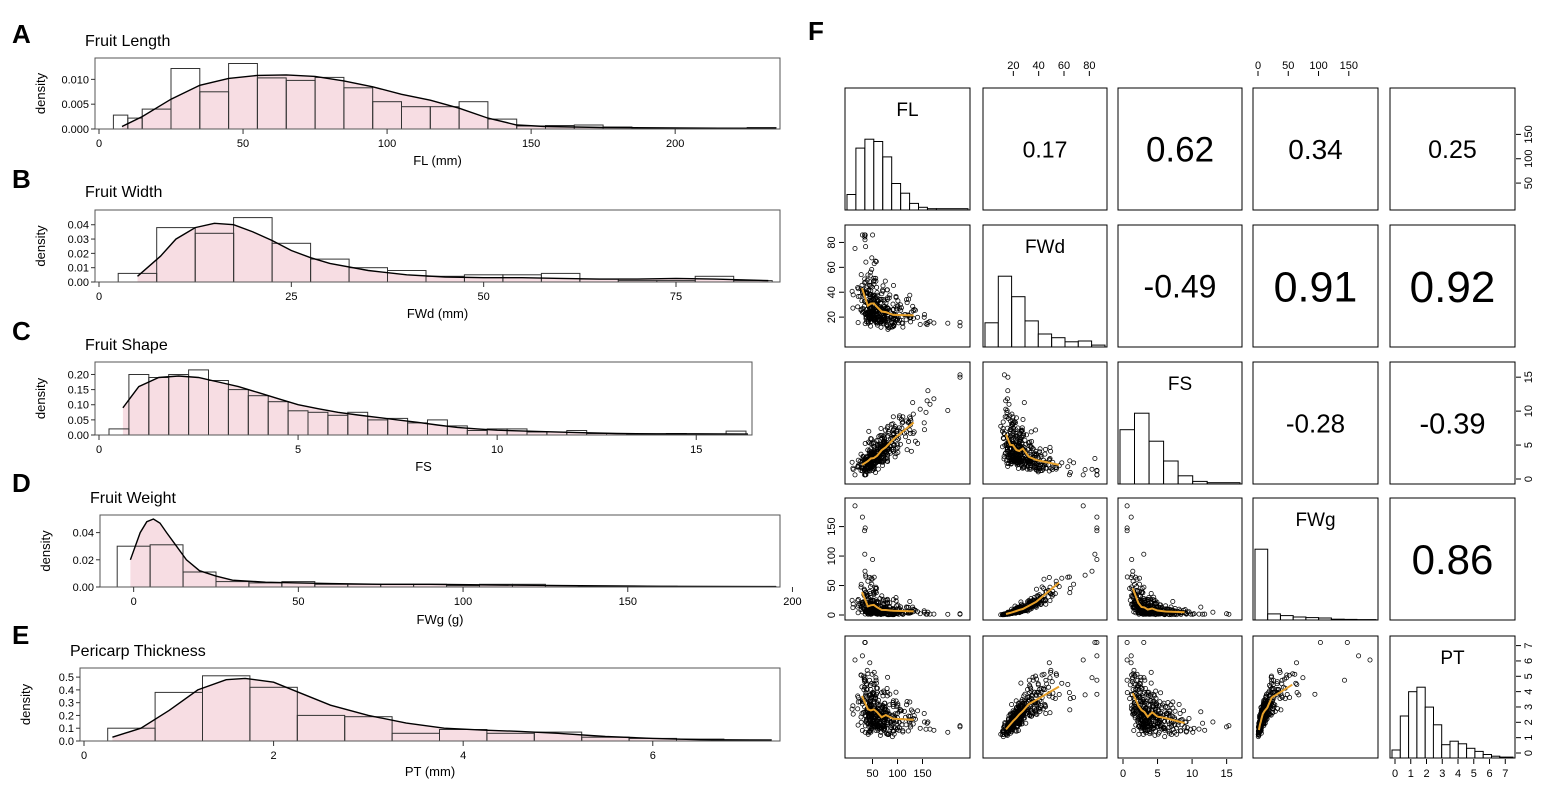 This screenshot has height=800, width=1562. I want to click on top-tick-label: 40, so click(1039, 66).